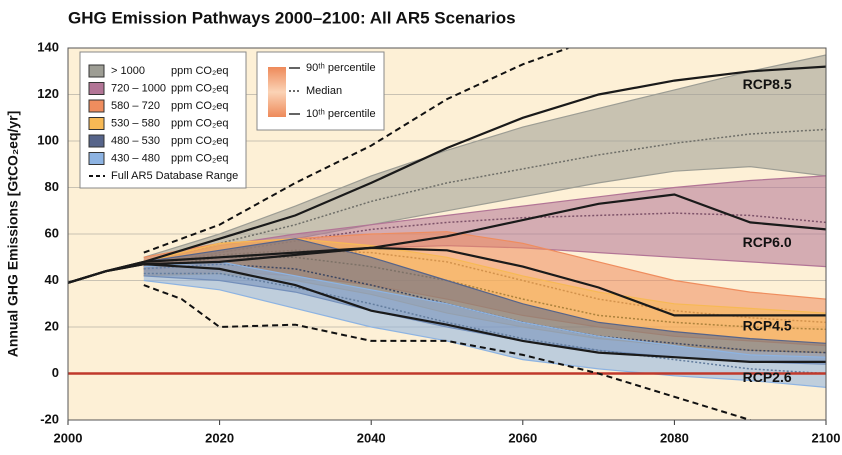  I want to click on y-tick-label: 140, so click(48, 46).